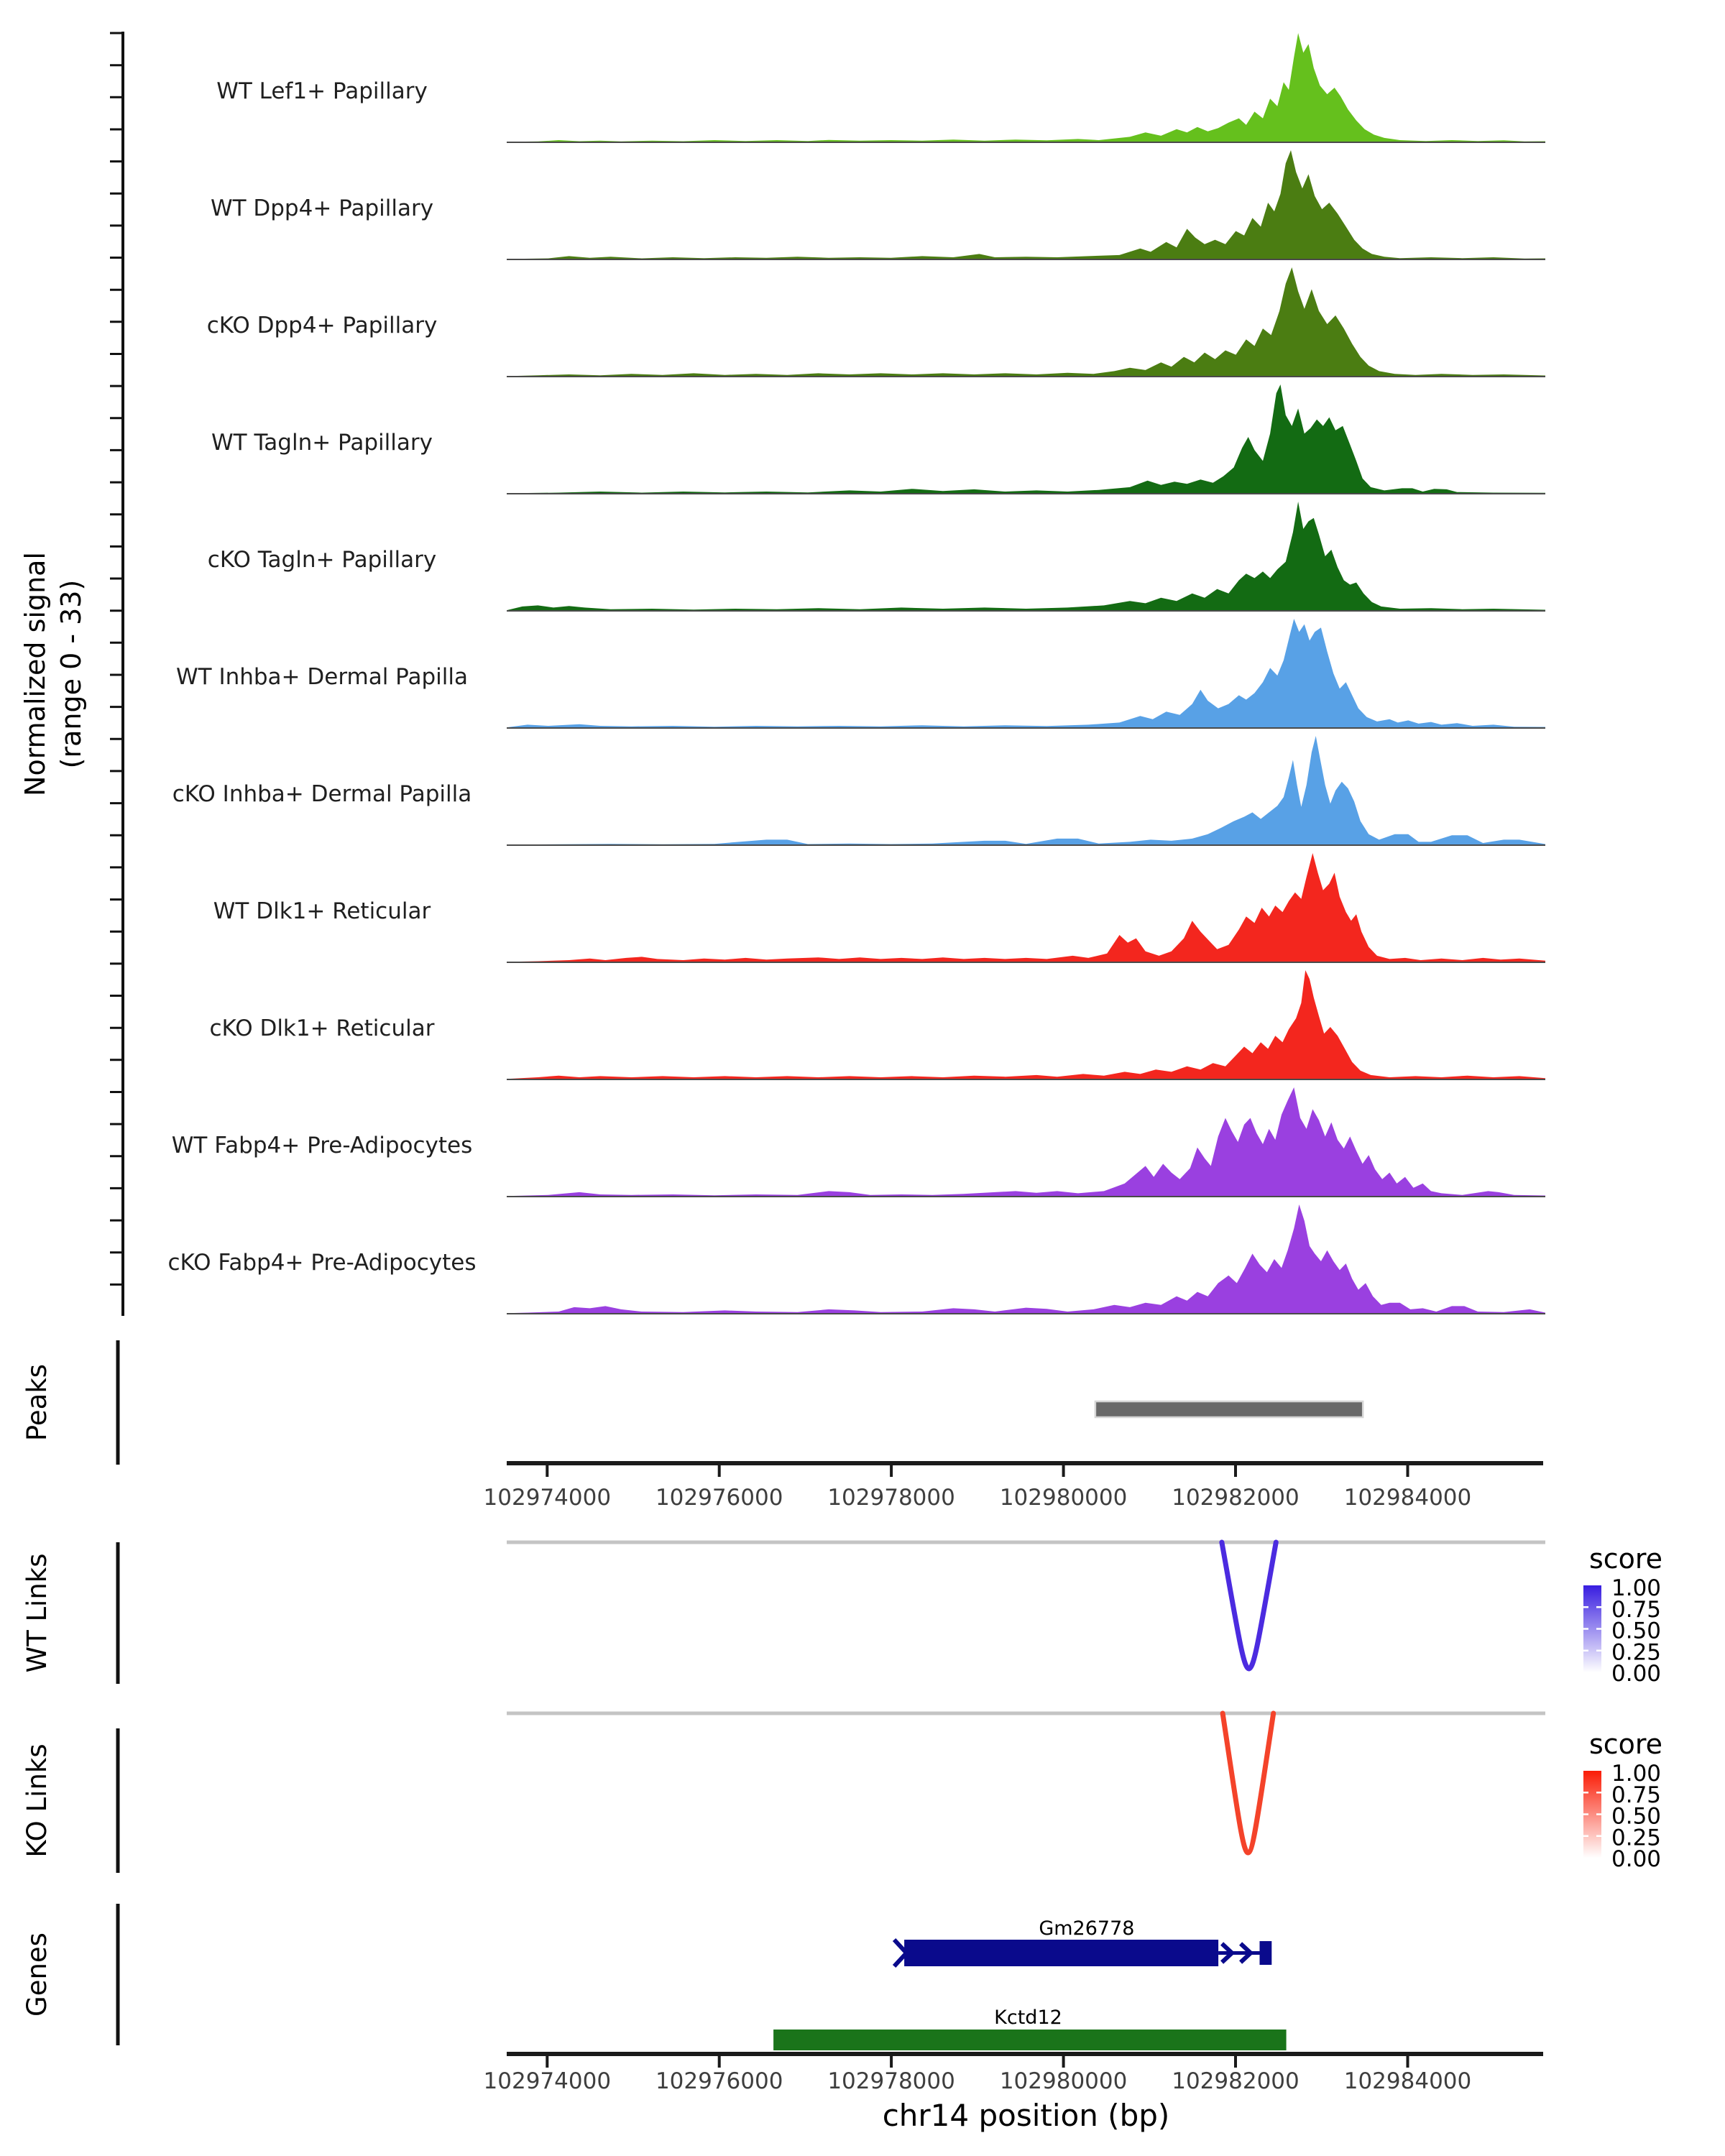 The width and height of the screenshot is (1725, 2156). I want to click on axis-top-tick-label-1: 102976000, so click(719, 1498).